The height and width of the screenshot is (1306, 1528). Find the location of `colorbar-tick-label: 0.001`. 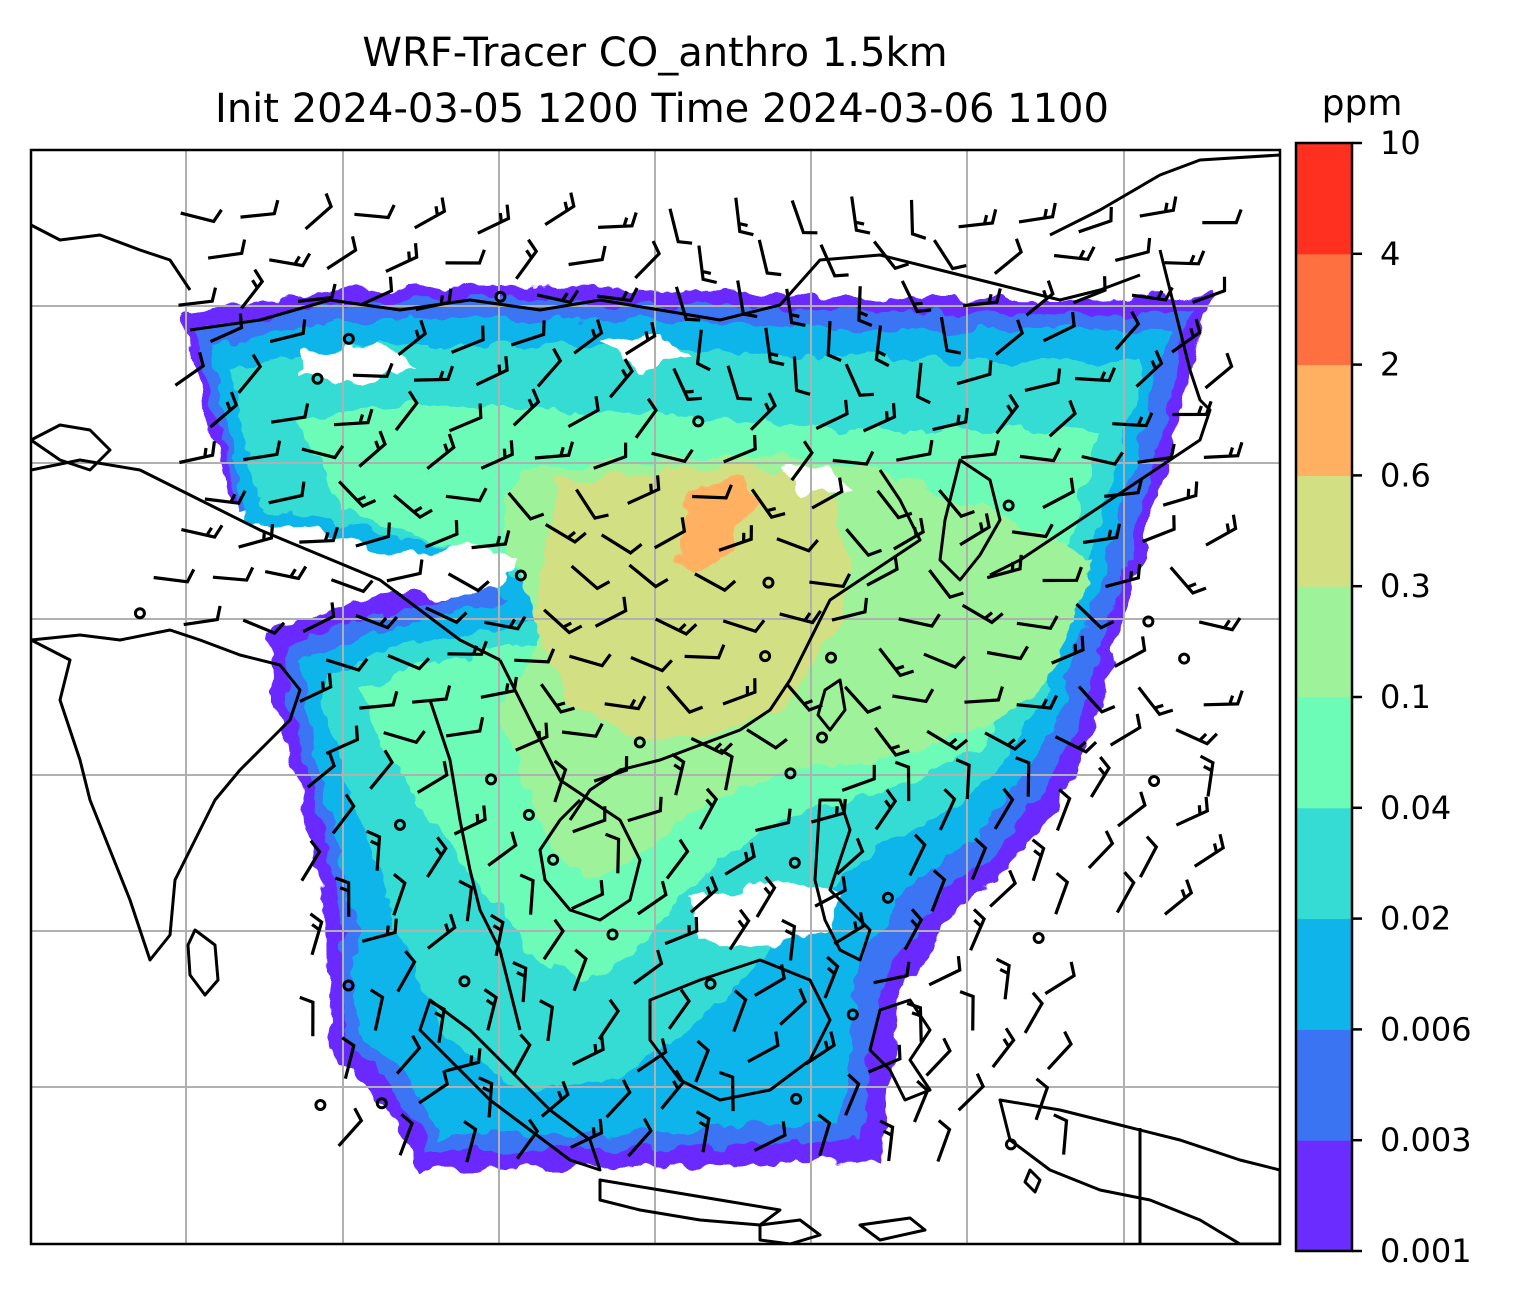

colorbar-tick-label: 0.001 is located at coordinates (1426, 1251).